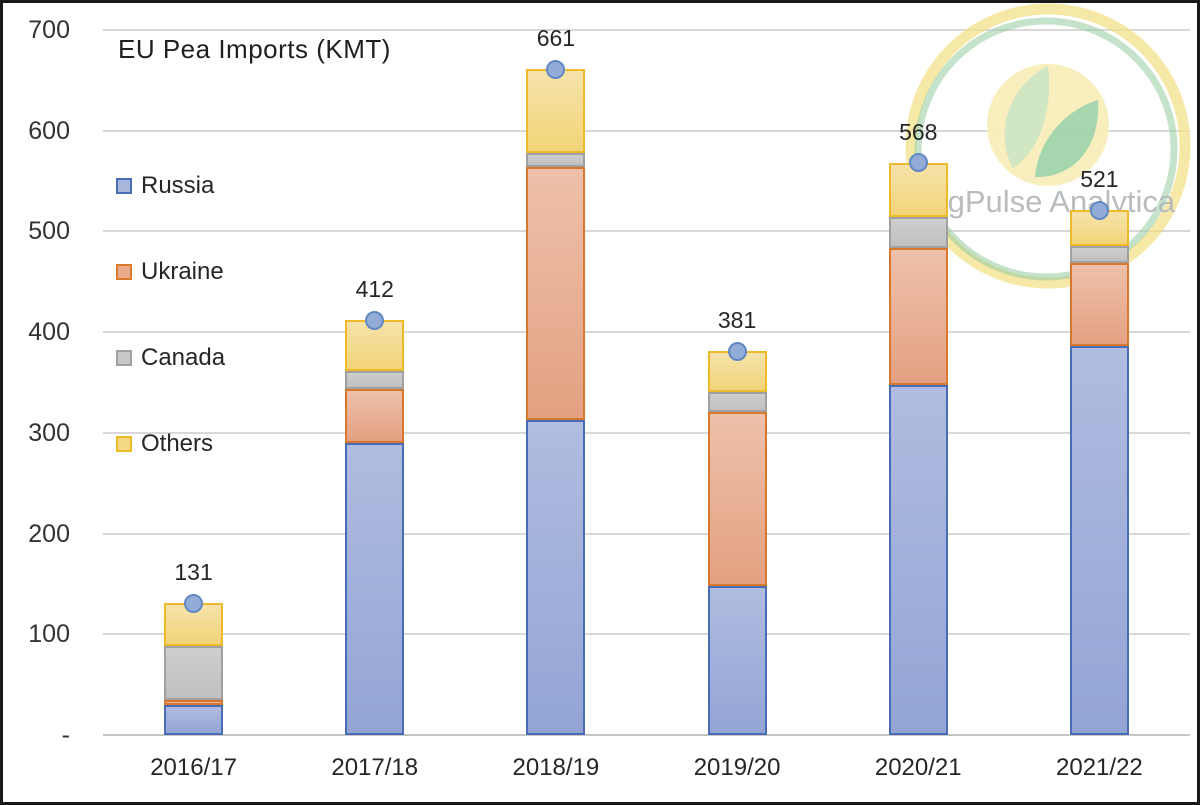 Image resolution: width=1200 pixels, height=805 pixels. Describe the element at coordinates (49, 533) in the screenshot. I see `y-tick-label: 200` at that location.